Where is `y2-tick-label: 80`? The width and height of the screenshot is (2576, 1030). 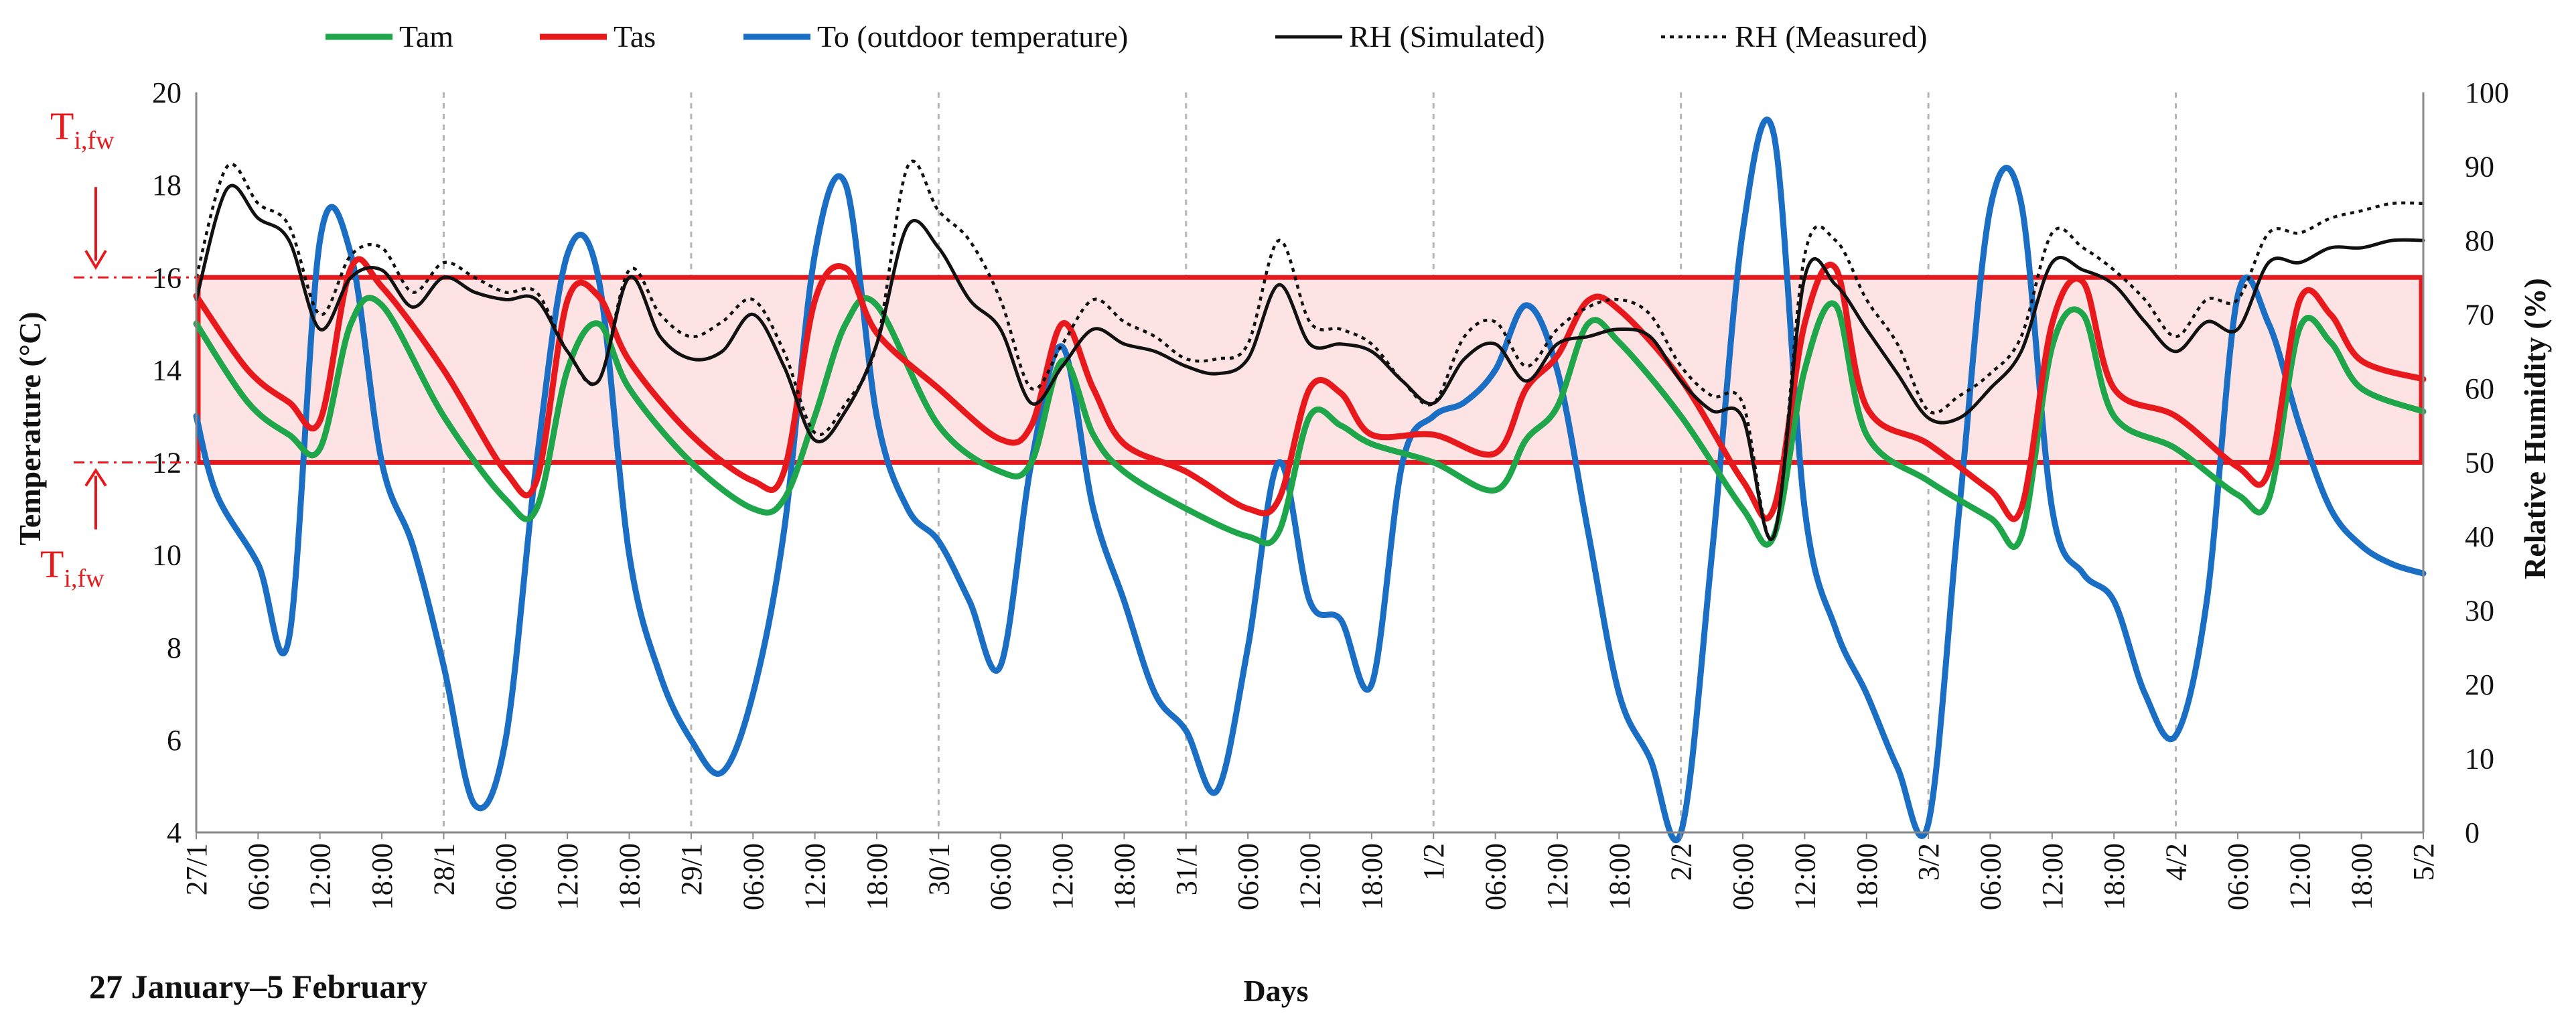 y2-tick-label: 80 is located at coordinates (2479, 240).